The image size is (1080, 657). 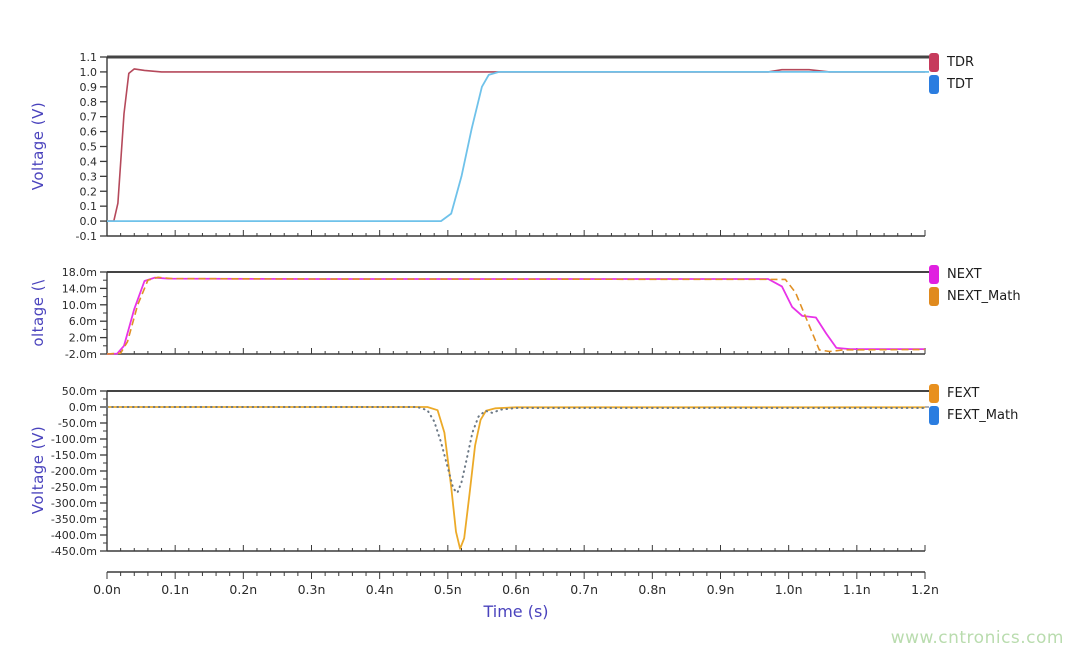 What do you see at coordinates (857, 589) in the screenshot?
I see `x-tick-label: 1.1n` at bounding box center [857, 589].